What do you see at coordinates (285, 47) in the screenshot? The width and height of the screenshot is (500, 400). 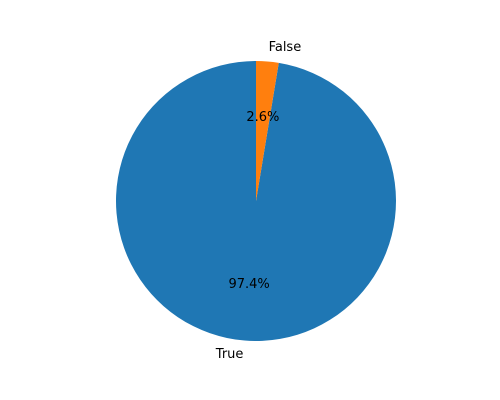 I see `category-label-false: False` at bounding box center [285, 47].